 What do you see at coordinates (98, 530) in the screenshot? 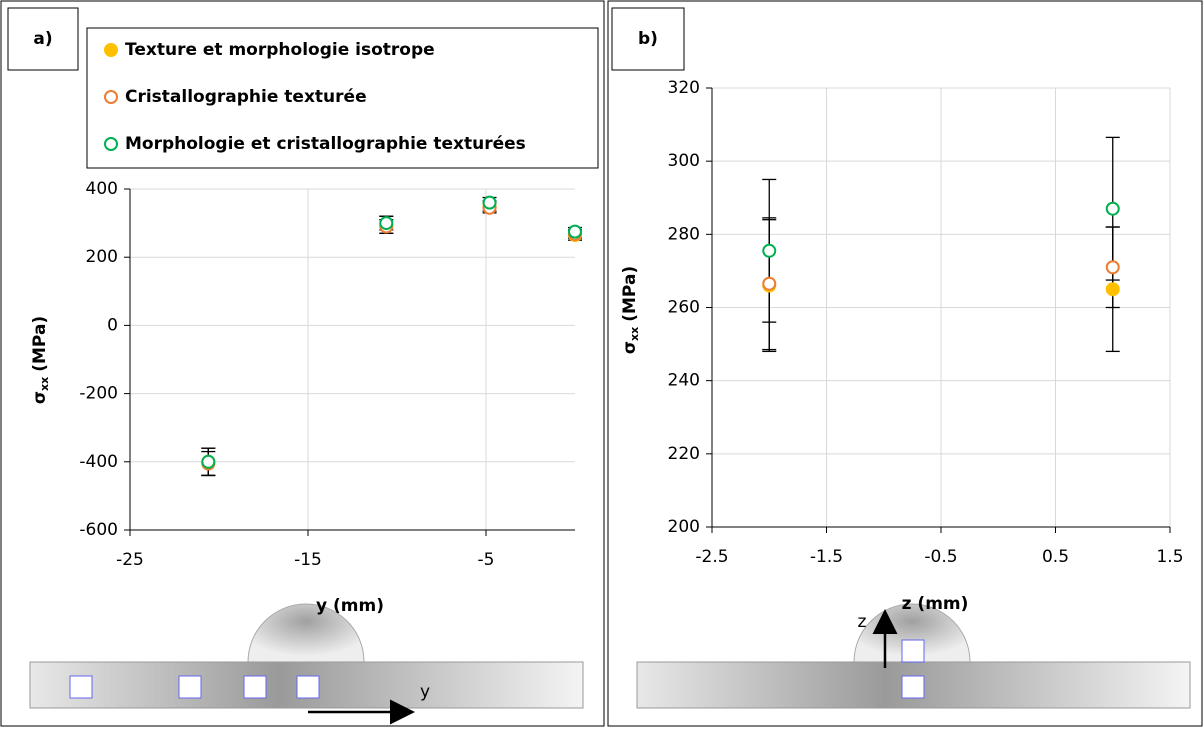
I see `y-tick-label: -600` at bounding box center [98, 530].